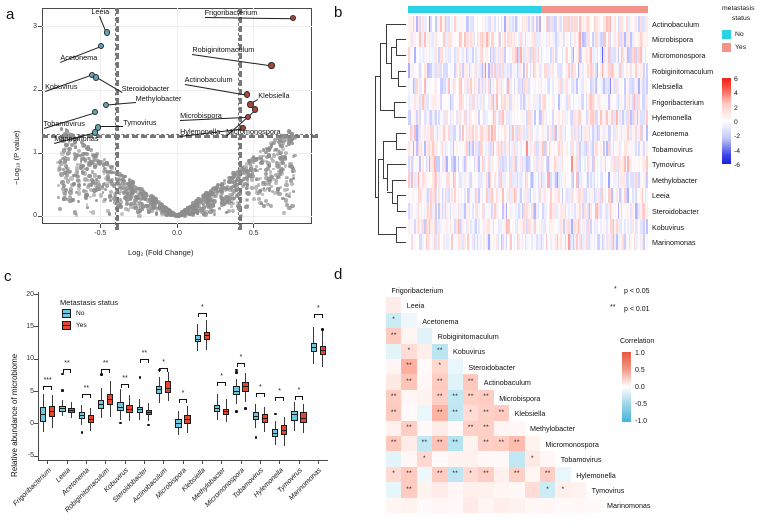 This screenshot has width=768, height=532. Describe the element at coordinates (206, 336) in the screenshot. I see `median-line` at that location.